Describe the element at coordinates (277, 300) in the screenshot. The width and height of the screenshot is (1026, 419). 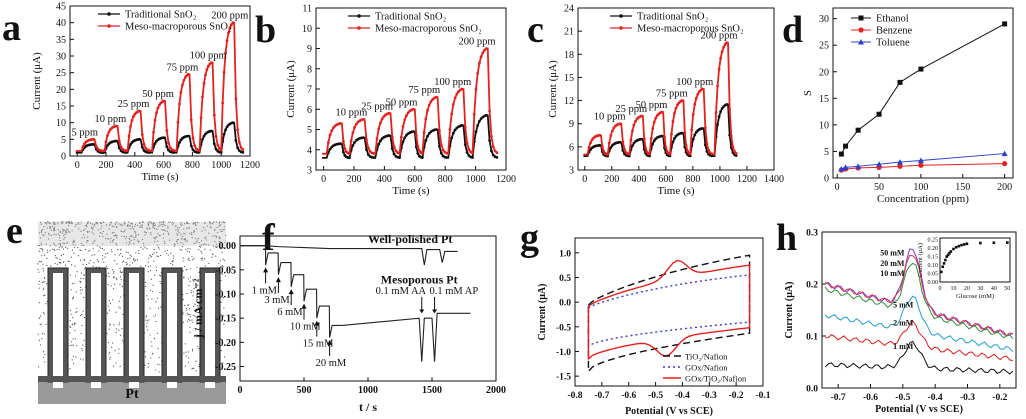
I see `step-label: 3 mM` at that location.